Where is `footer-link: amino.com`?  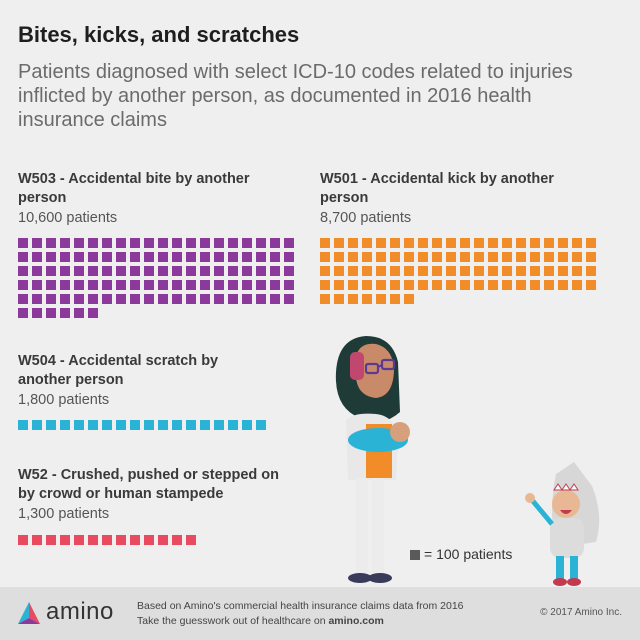 footer-link: amino.com is located at coordinates (356, 621).